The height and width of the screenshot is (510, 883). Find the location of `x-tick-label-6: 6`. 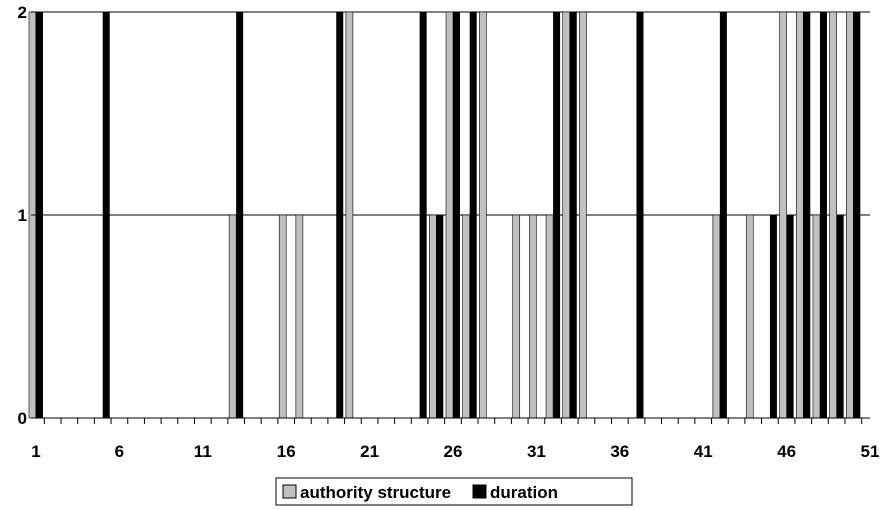

x-tick-label-6: 6 is located at coordinates (119, 451).